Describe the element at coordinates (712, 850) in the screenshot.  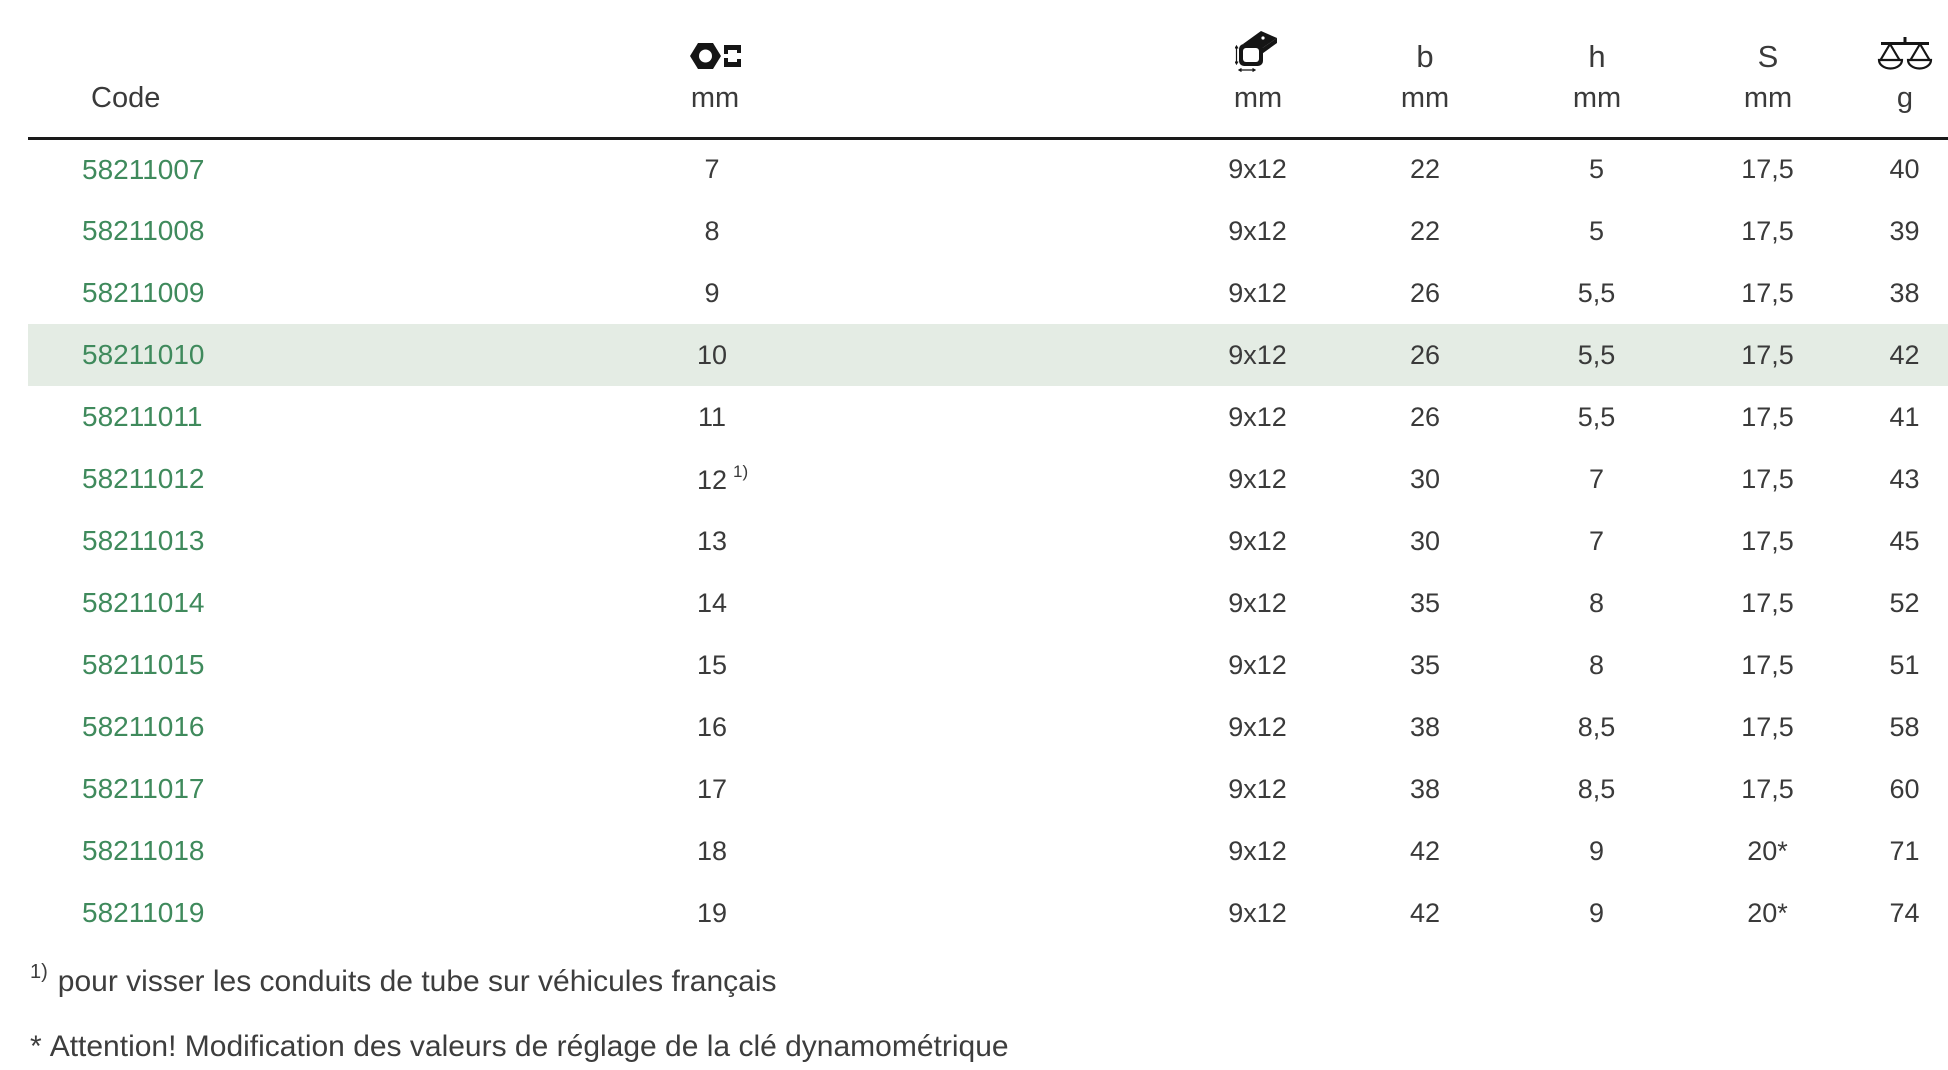
I see `wrench-size-value: 18` at that location.